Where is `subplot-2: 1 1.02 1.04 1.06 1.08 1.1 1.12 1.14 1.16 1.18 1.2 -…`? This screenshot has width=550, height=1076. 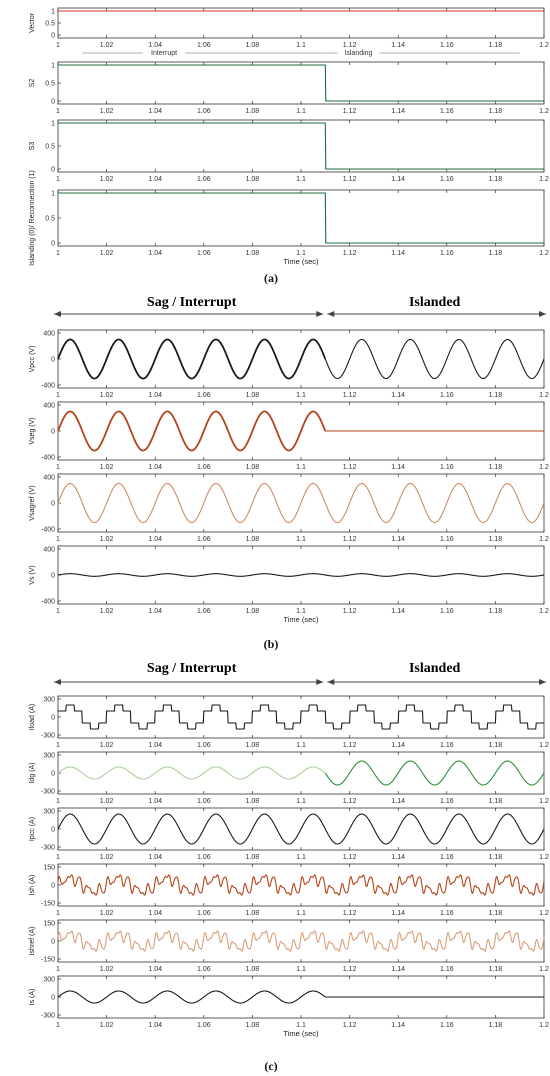
subplot-2: 1 1.02 1.04 1.06 1.08 1.1 1.12 1.14 1.16 1.18 1.2 -… is located at coordinates (289, 834).